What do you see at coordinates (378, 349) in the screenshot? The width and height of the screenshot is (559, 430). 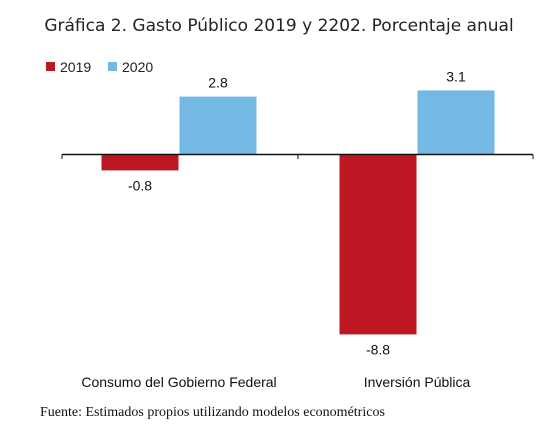 I see `data-label-2019-inversion: -8.8` at bounding box center [378, 349].